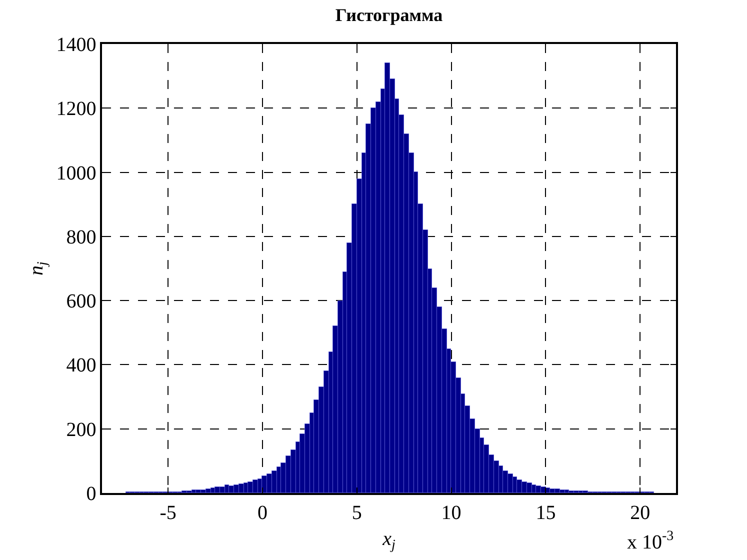 The width and height of the screenshot is (747, 560). I want to click on x-tick-label: 20, so click(640, 513).